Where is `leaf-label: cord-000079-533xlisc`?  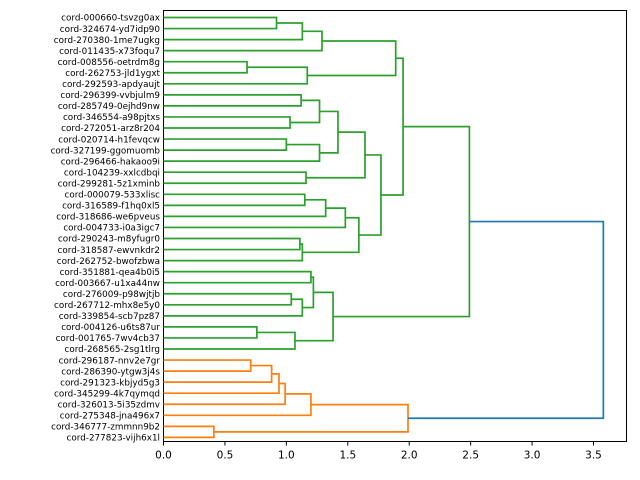
leaf-label: cord-000079-533xlisc is located at coordinates (113, 196).